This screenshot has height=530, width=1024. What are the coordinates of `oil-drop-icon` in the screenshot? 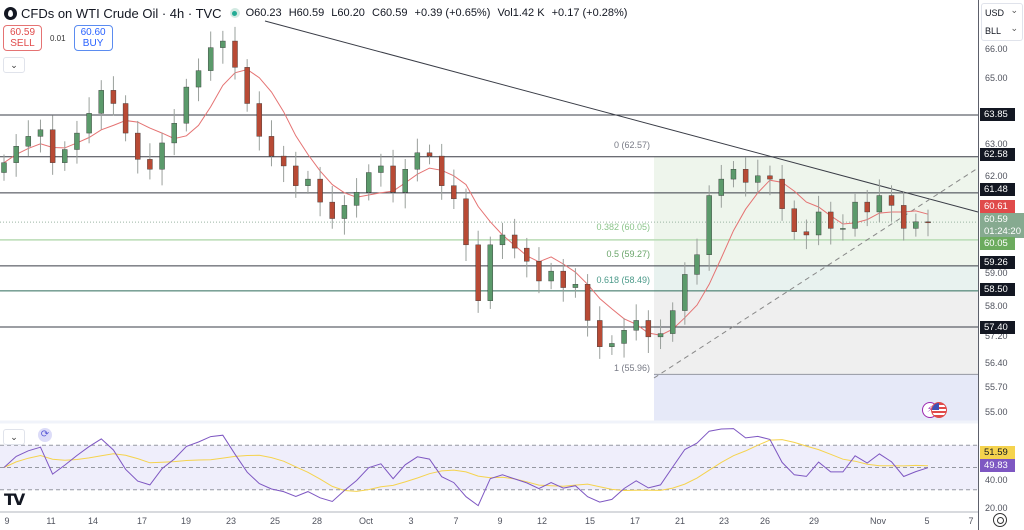 It's located at (10, 13).